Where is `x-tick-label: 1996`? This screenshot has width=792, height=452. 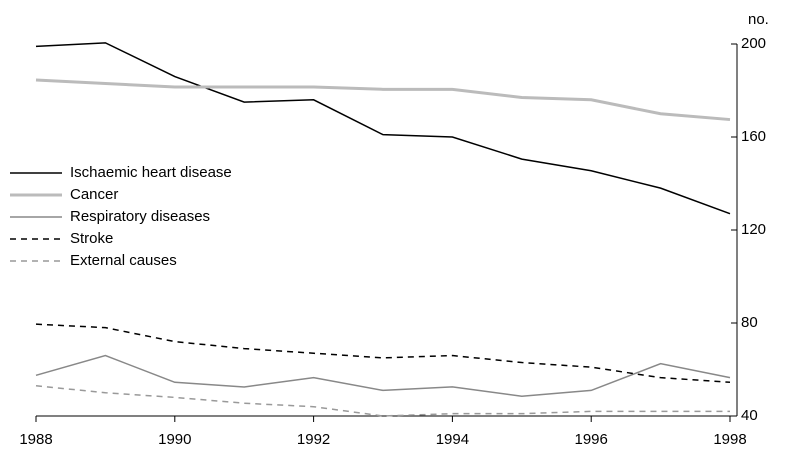 x-tick-label: 1996 is located at coordinates (591, 439).